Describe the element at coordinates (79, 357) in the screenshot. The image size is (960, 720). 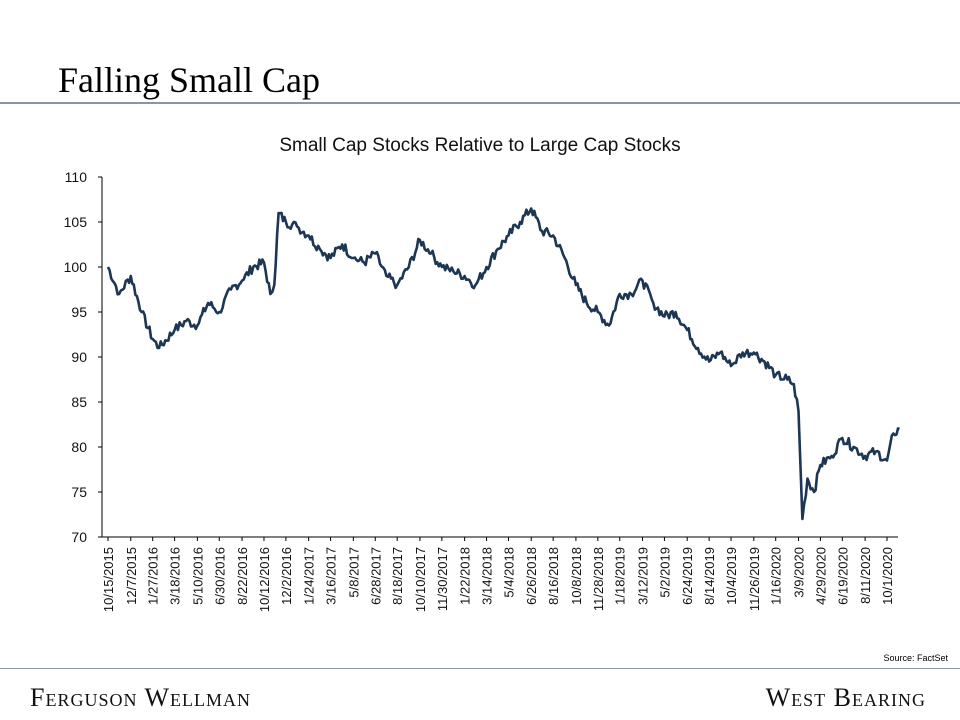
I see `y-tick-label: 90` at that location.